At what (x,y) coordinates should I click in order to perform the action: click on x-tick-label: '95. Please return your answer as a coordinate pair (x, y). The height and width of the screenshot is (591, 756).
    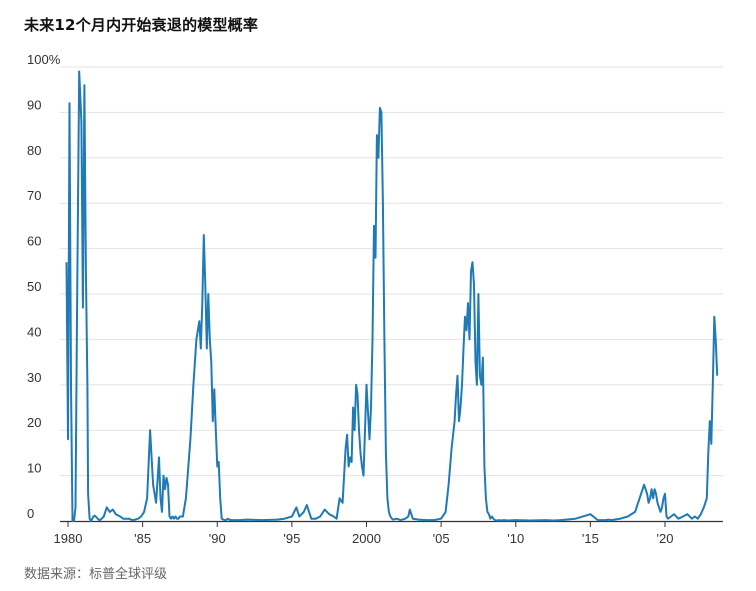
    Looking at the image, I should click on (291, 538).